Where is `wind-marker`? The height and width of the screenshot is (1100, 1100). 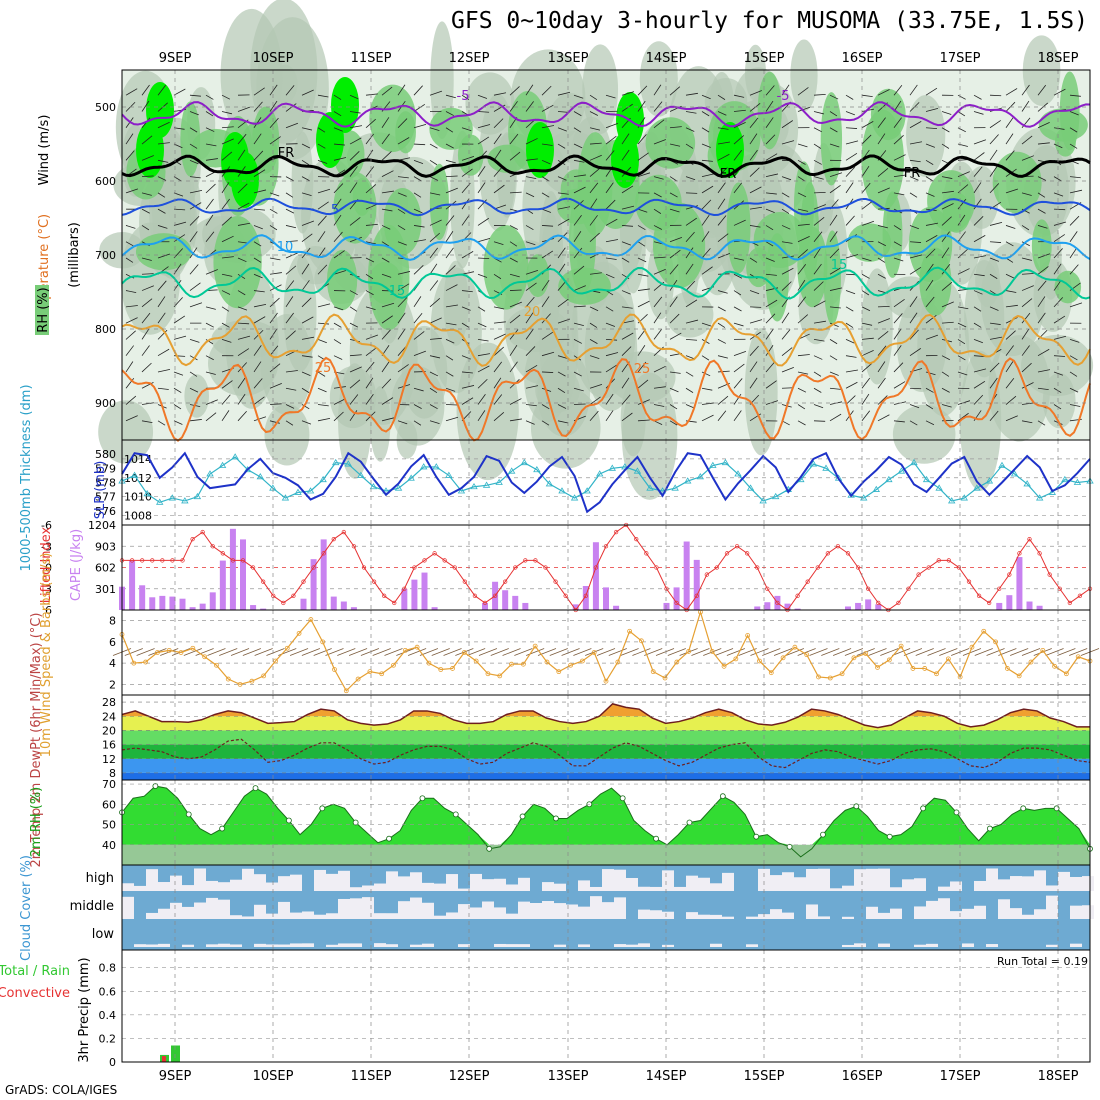 wind-marker is located at coordinates (630, 631).